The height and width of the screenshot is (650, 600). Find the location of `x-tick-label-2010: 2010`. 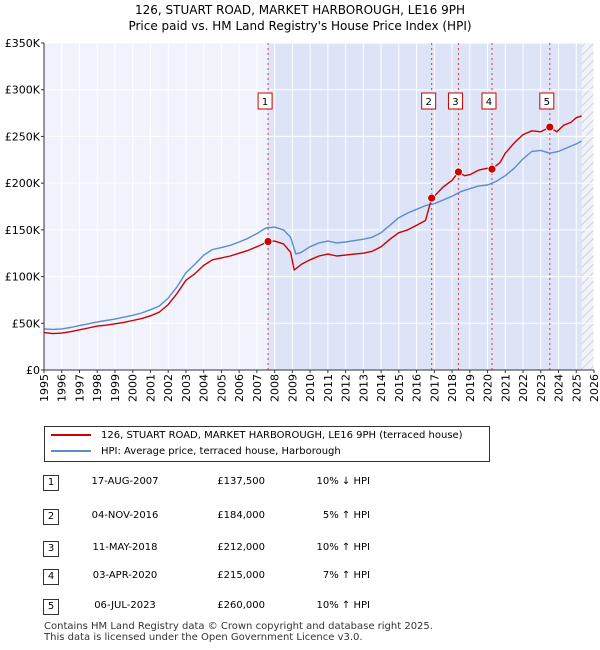

x-tick-label-2010: 2010 is located at coordinates (310, 388).